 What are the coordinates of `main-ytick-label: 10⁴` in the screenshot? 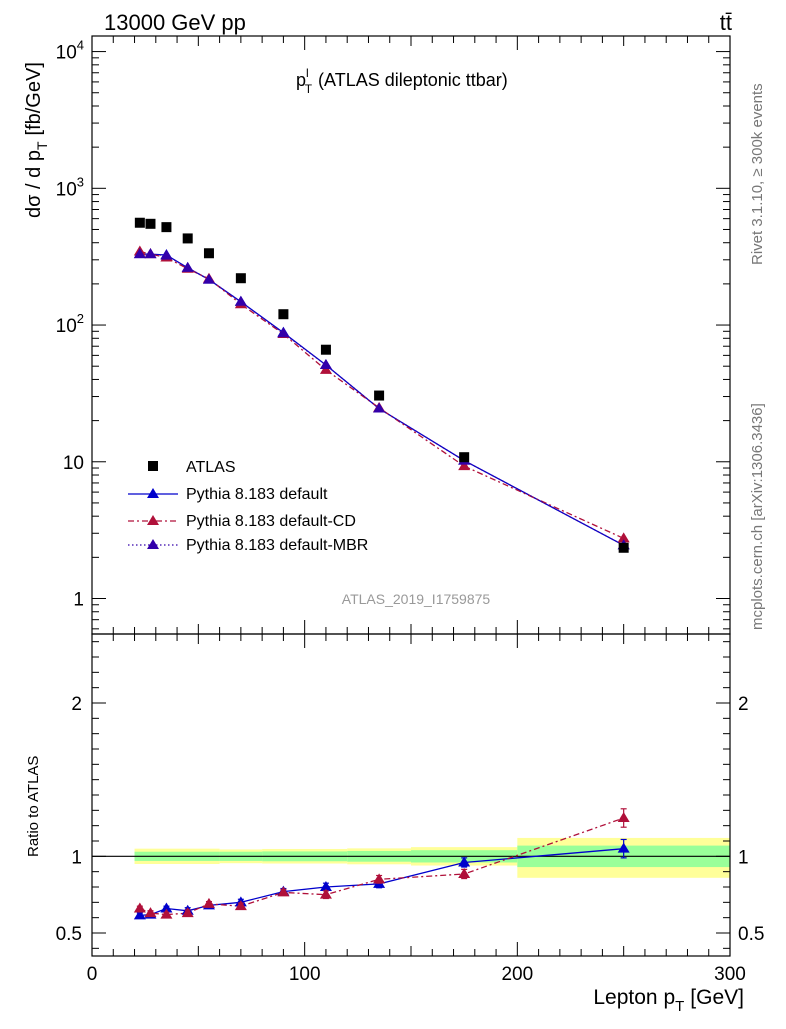 It's located at (70, 51).